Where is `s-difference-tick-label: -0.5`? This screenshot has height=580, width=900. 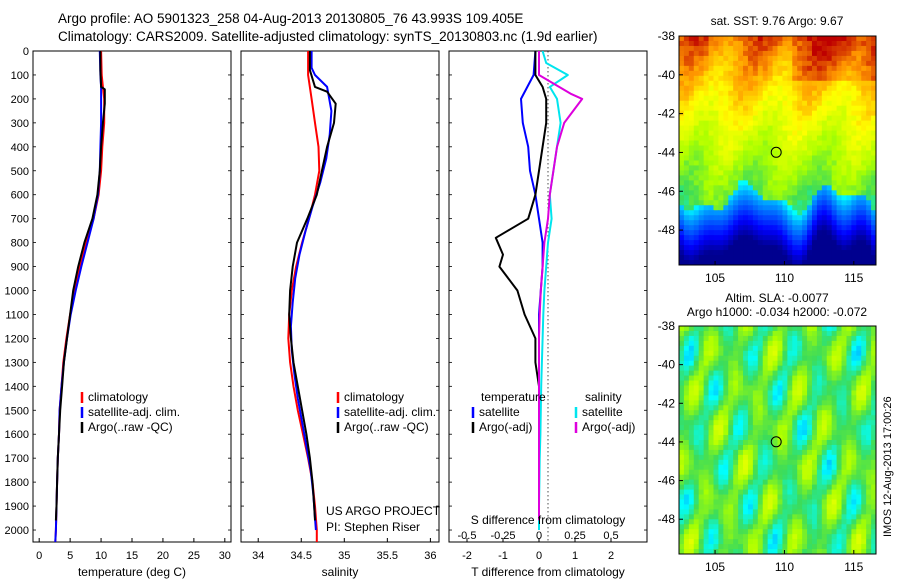
s-difference-tick-label: -0.5 is located at coordinates (467, 536).